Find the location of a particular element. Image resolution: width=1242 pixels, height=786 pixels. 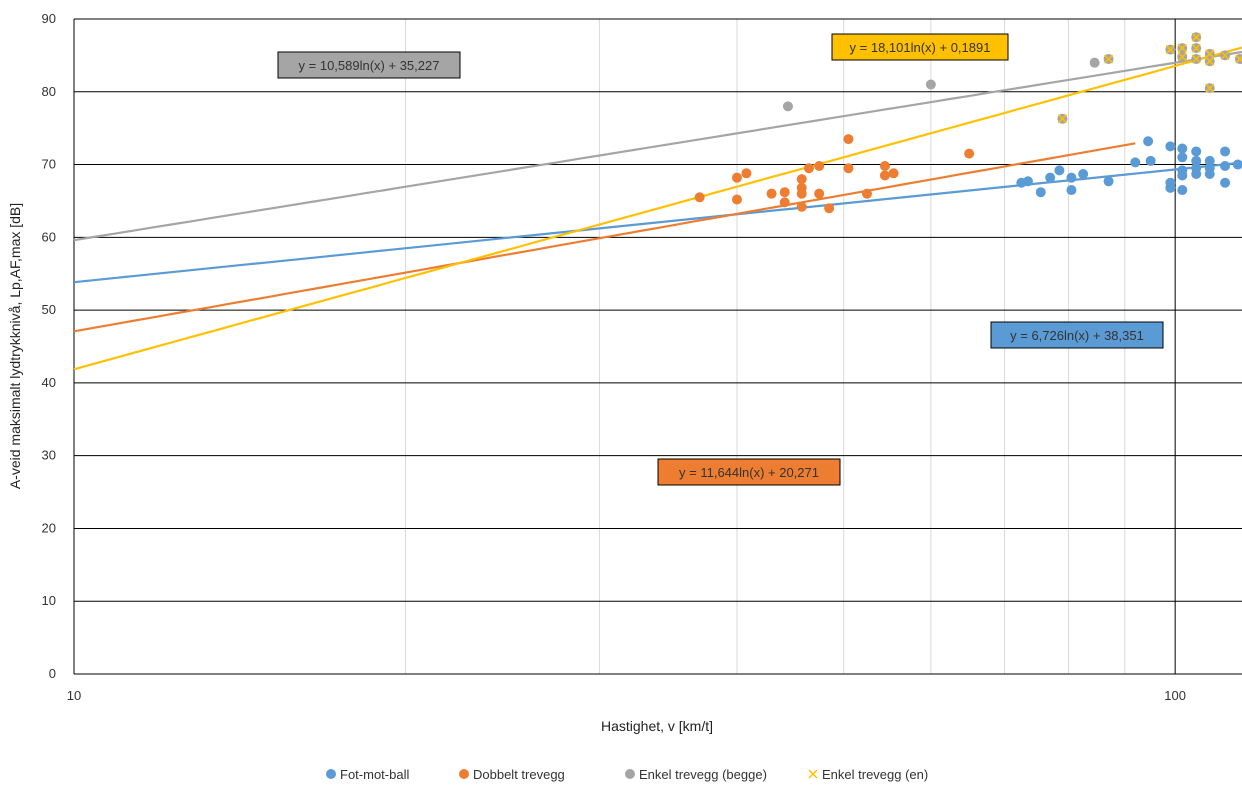

equation-text: y = 10,589ln(x) + 35,227 is located at coordinates (369, 65).